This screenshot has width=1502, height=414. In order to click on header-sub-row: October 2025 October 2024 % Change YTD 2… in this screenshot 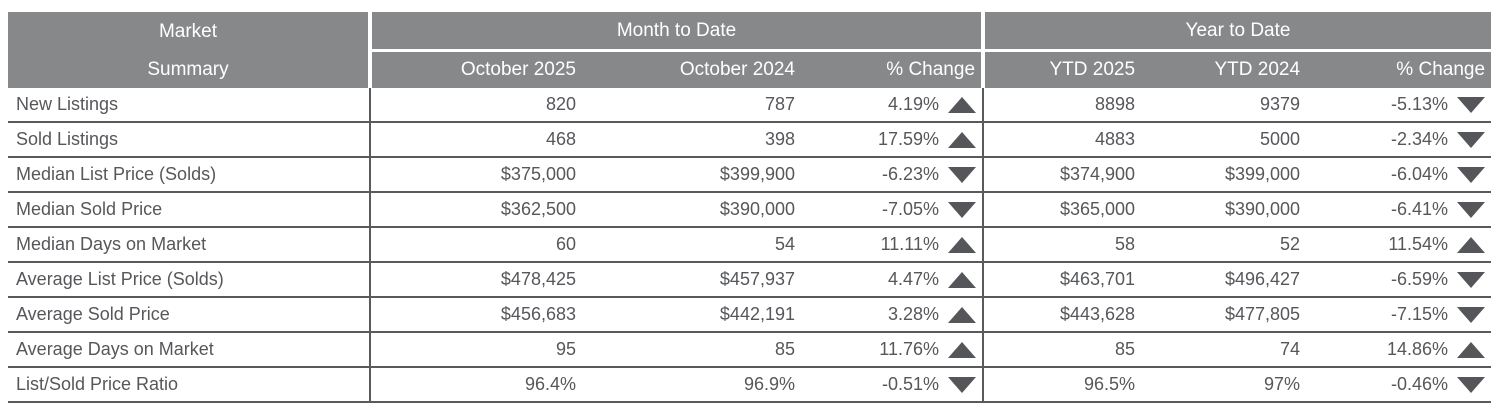, I will do `click(750, 69)`.